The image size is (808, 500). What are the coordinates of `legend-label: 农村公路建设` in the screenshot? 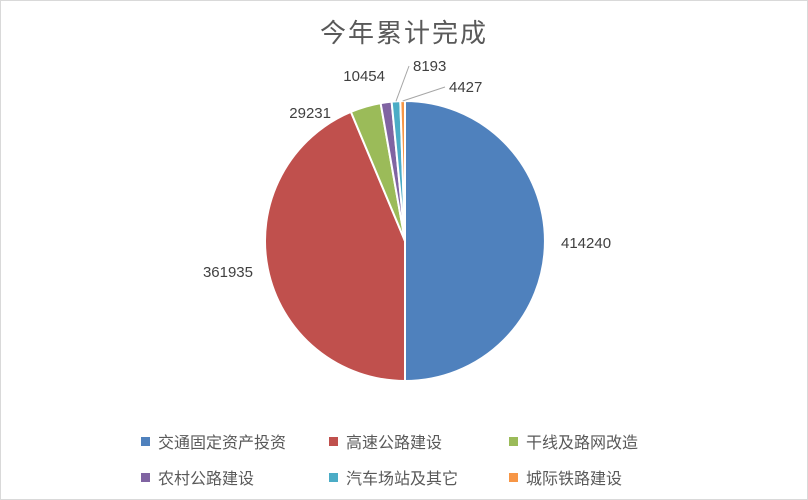 It's located at (206, 478).